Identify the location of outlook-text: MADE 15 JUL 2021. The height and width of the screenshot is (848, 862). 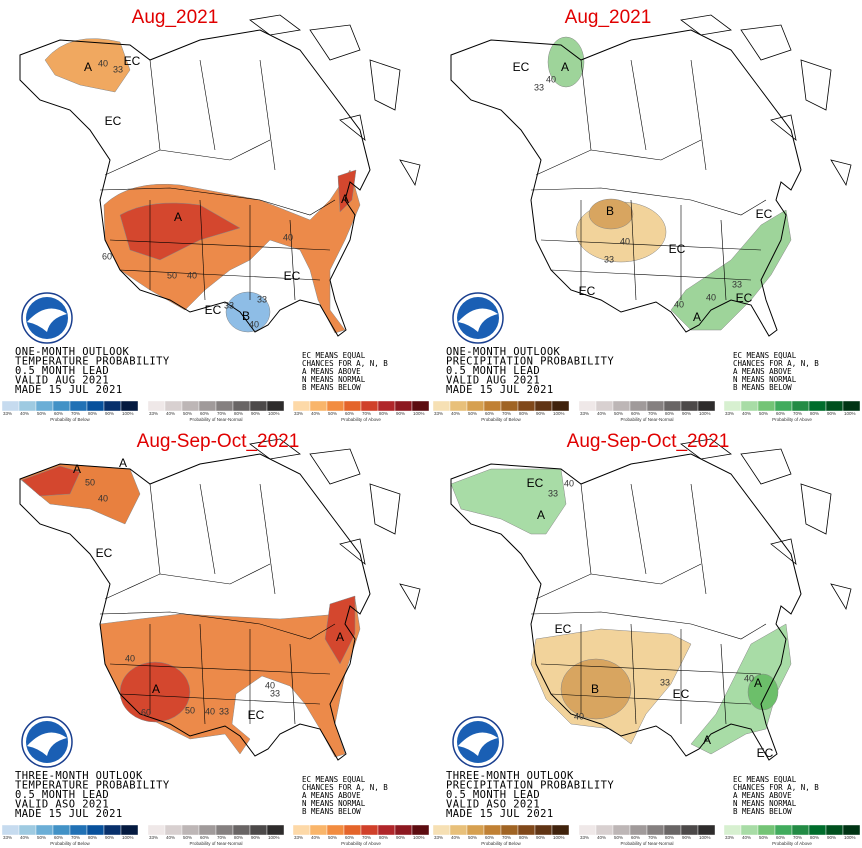
(500, 390).